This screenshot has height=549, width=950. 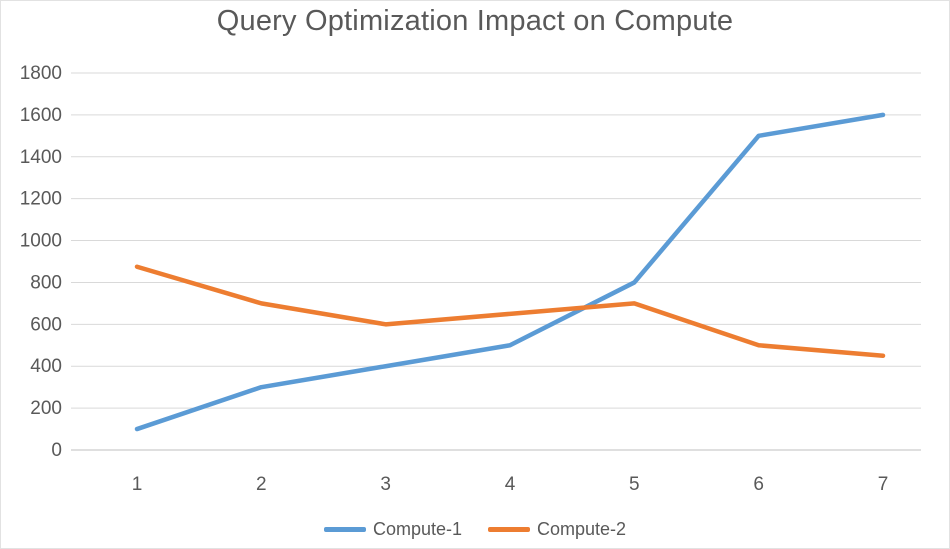 What do you see at coordinates (41, 199) in the screenshot?
I see `y-tick-label: 1200` at bounding box center [41, 199].